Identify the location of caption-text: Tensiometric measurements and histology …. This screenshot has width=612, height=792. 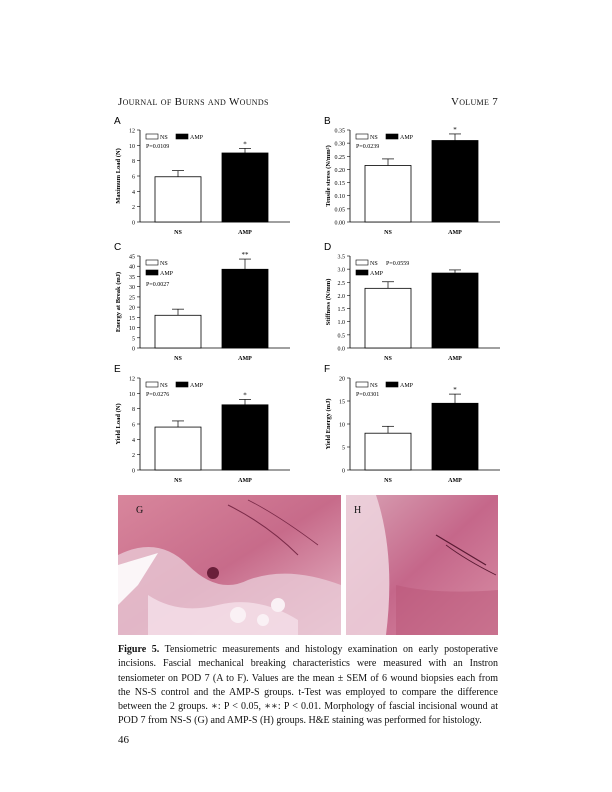
(308, 685).